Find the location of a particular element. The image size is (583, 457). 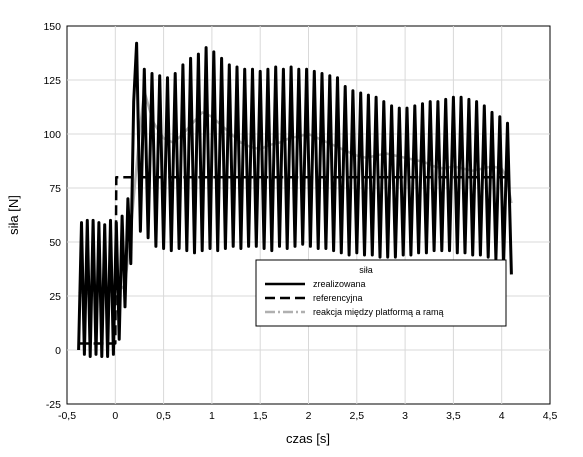

x-tick-label: 2,5 is located at coordinates (356, 416).